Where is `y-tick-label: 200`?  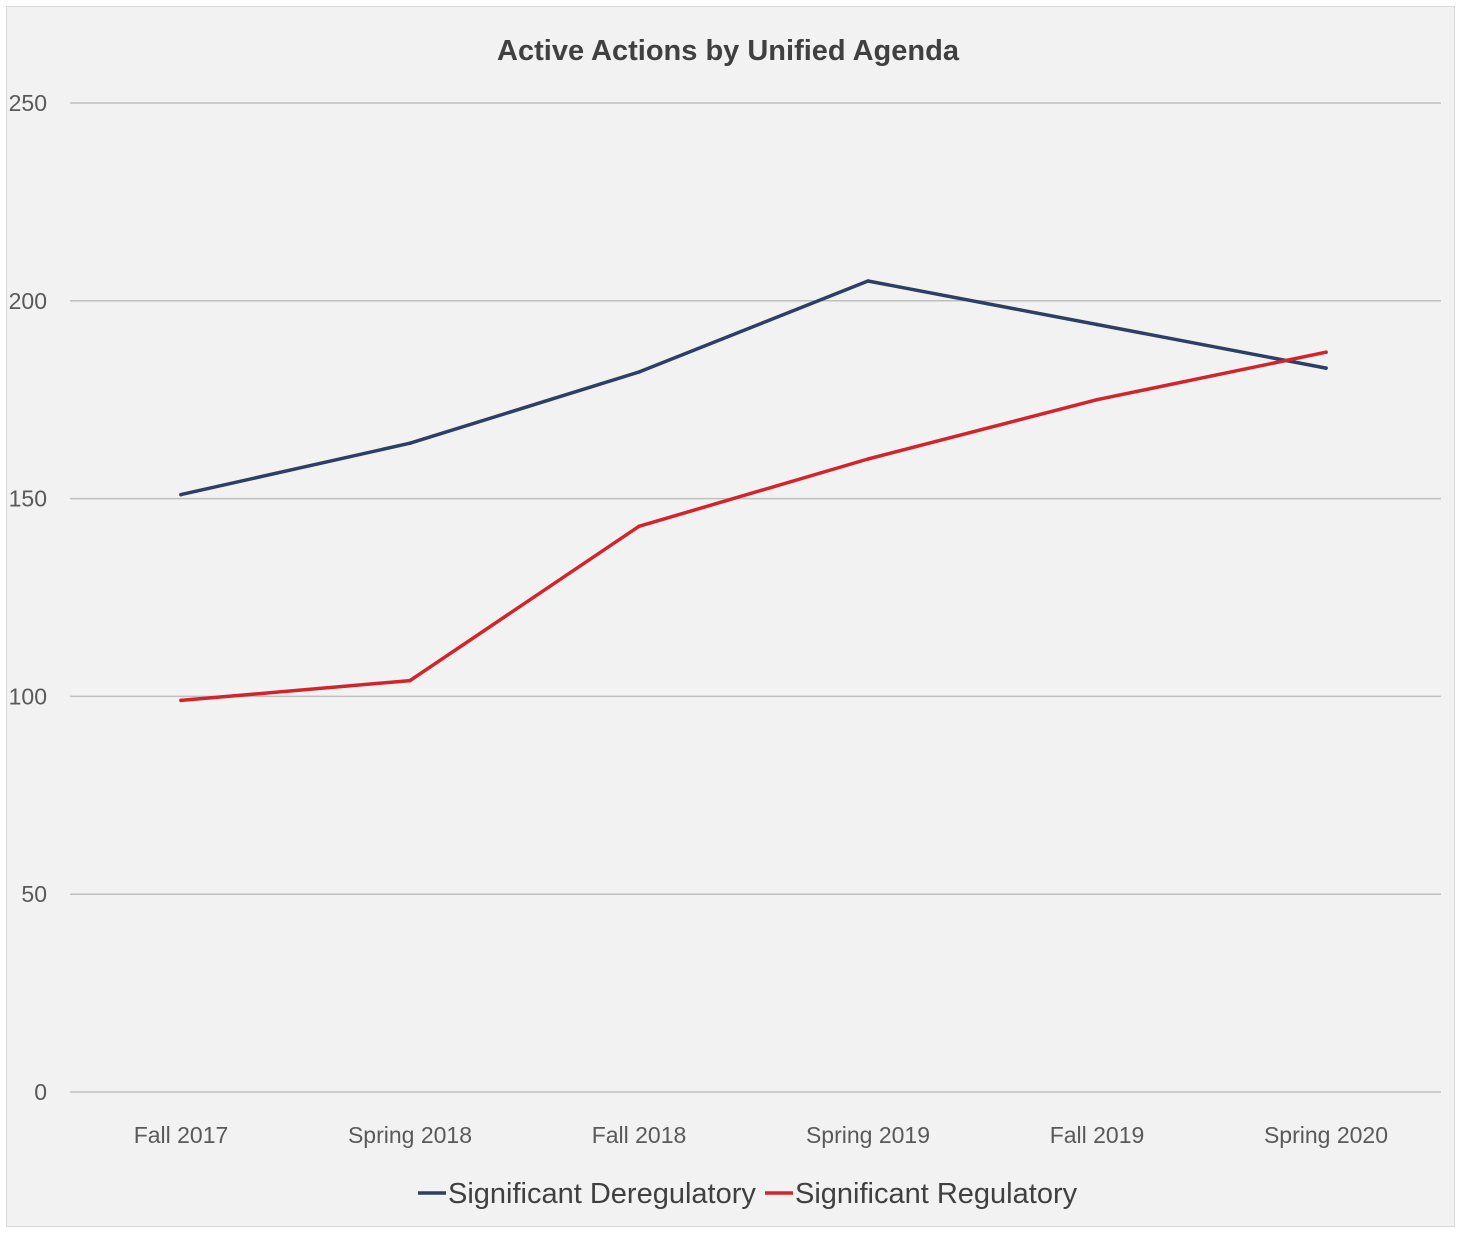
y-tick-label: 200 is located at coordinates (28, 301).